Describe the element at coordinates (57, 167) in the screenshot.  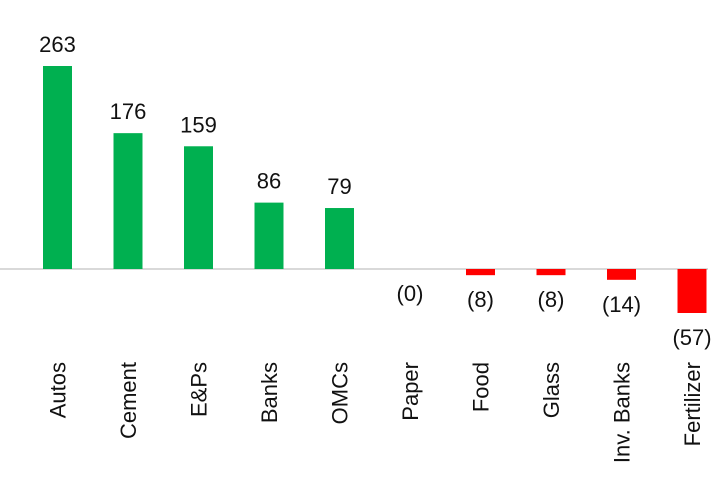
I see `bar-autos` at that location.